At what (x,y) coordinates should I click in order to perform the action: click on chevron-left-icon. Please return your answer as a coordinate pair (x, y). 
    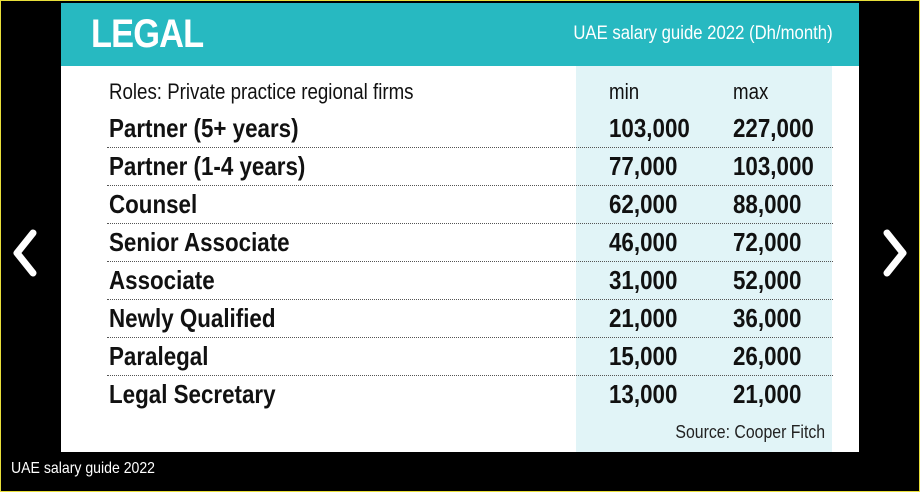
    Looking at the image, I should click on (25, 253).